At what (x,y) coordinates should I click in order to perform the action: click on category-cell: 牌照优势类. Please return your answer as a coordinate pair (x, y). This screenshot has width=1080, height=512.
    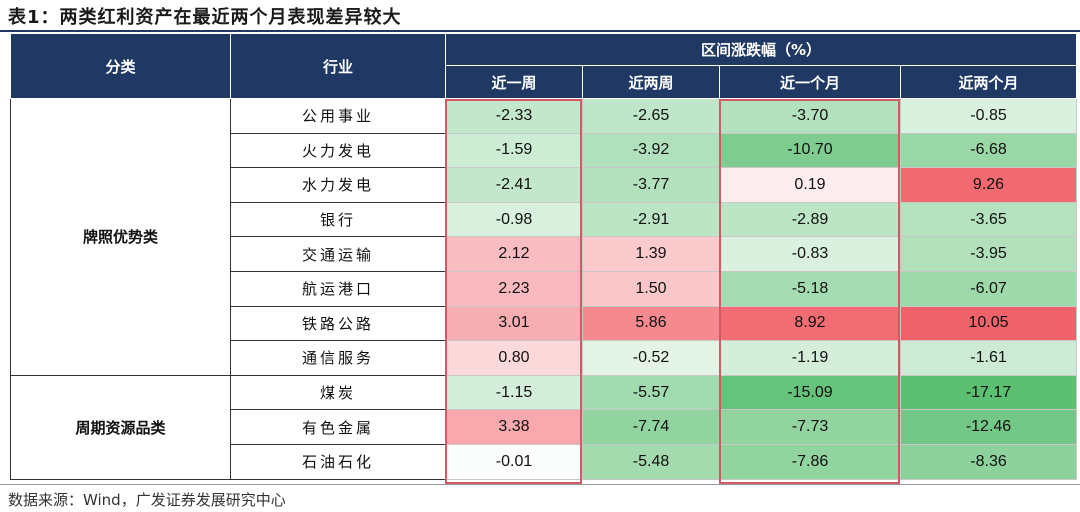
    Looking at the image, I should click on (120, 237).